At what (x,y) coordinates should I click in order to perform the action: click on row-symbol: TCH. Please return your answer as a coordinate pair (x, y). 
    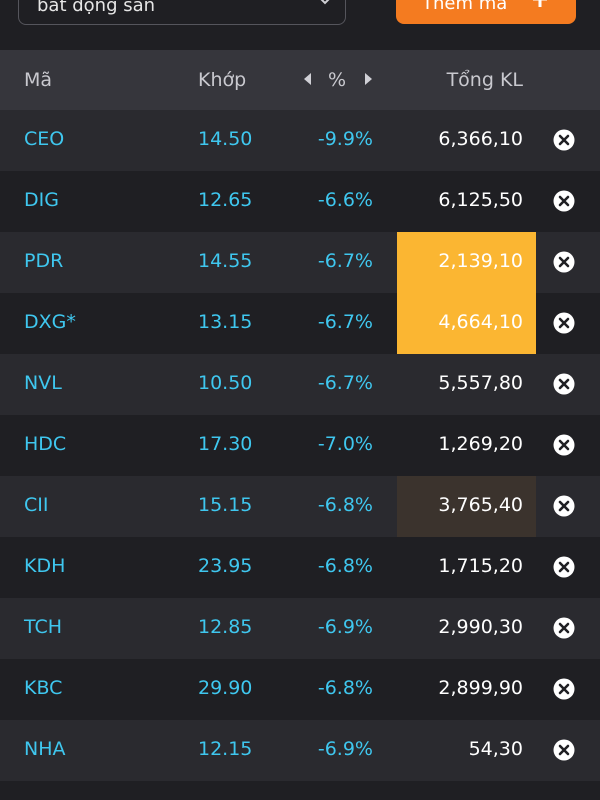
    Looking at the image, I should click on (43, 627).